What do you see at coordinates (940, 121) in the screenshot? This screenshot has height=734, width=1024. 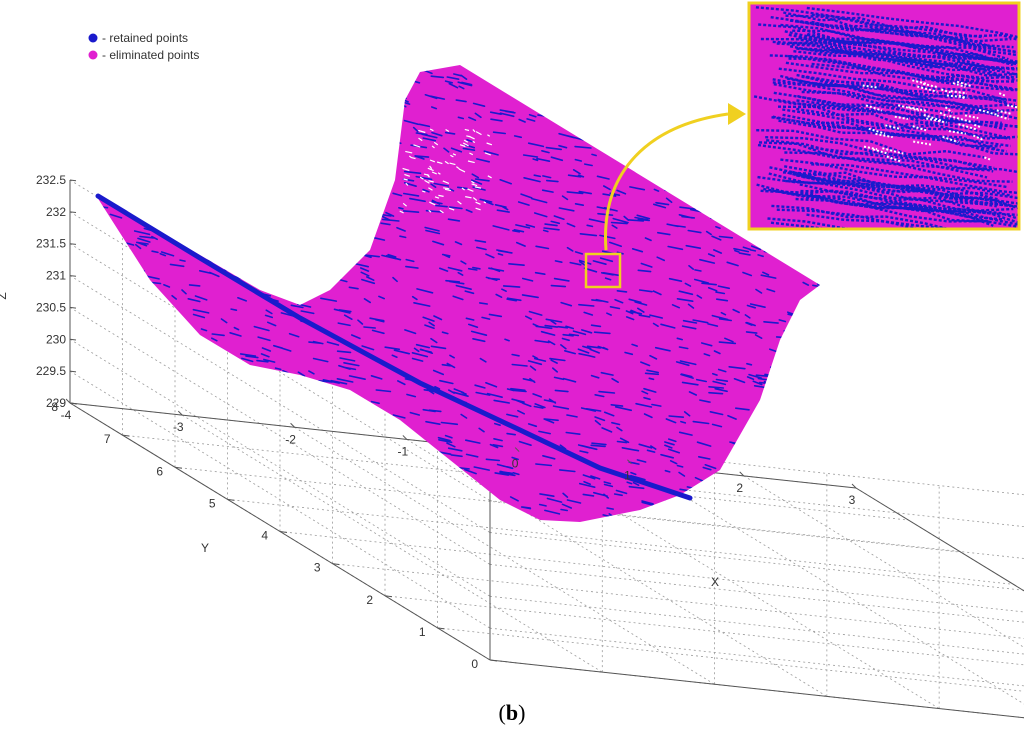 I see `inset-sparse-patch` at bounding box center [940, 121].